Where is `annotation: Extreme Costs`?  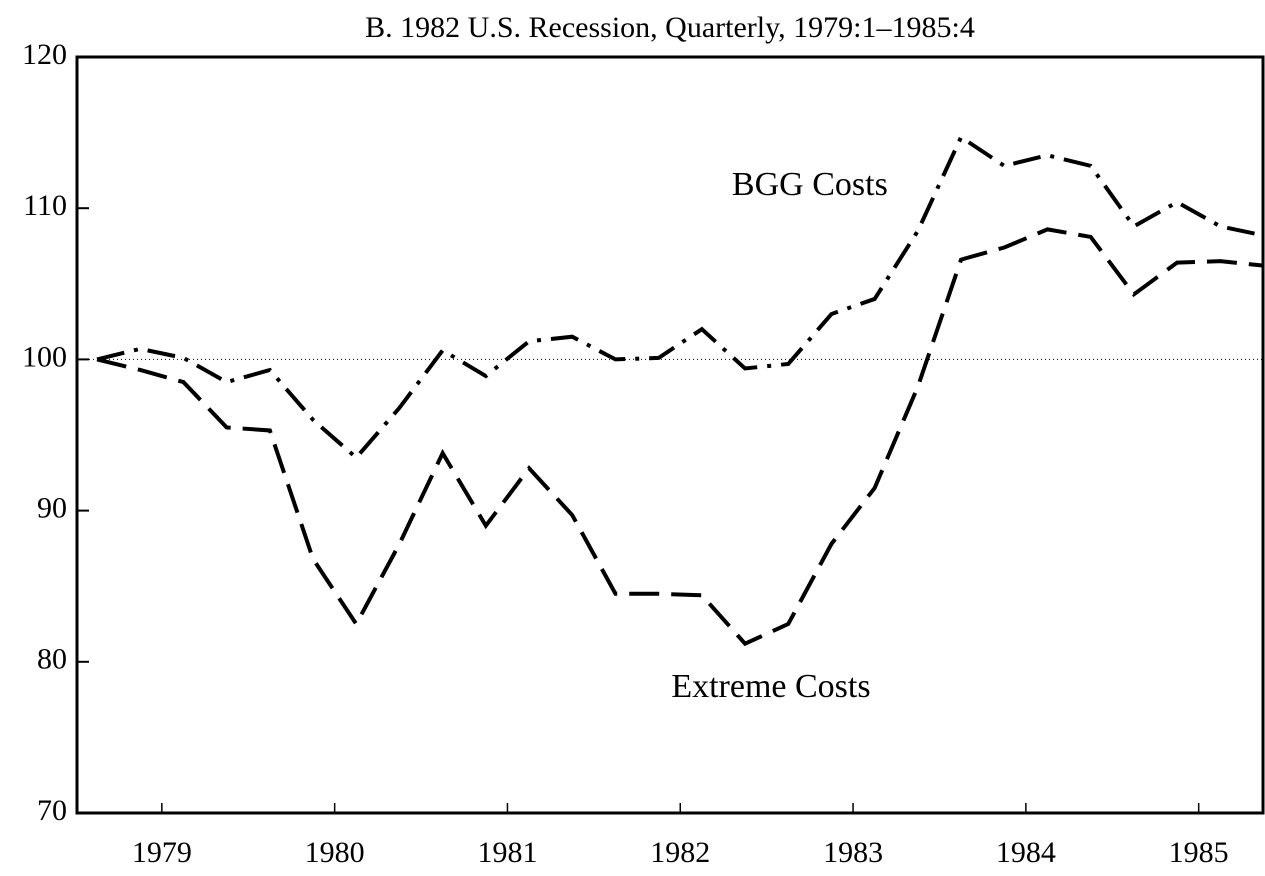 annotation: Extreme Costs is located at coordinates (770, 686).